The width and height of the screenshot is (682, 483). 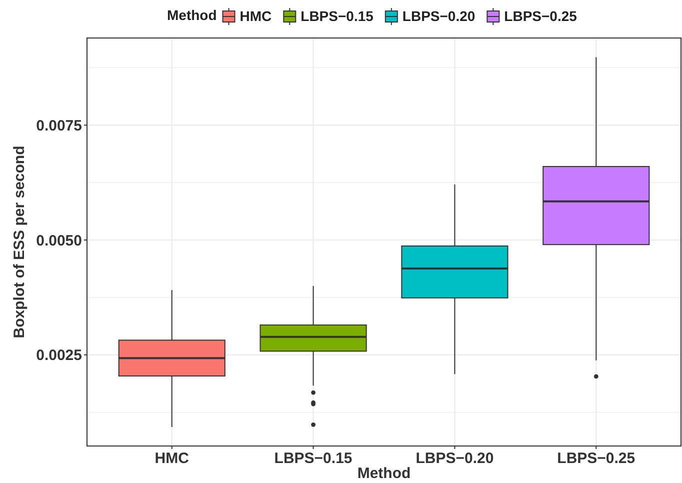 I want to click on y-axis-title: Boxplot of ESS per second, so click(x=19, y=242).